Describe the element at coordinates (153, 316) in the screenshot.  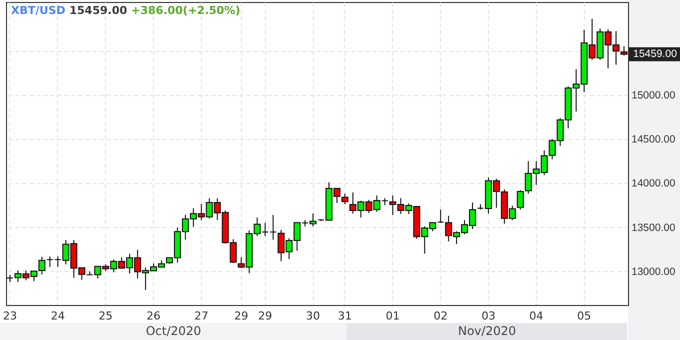
I see `x-tick-label: 26` at that location.